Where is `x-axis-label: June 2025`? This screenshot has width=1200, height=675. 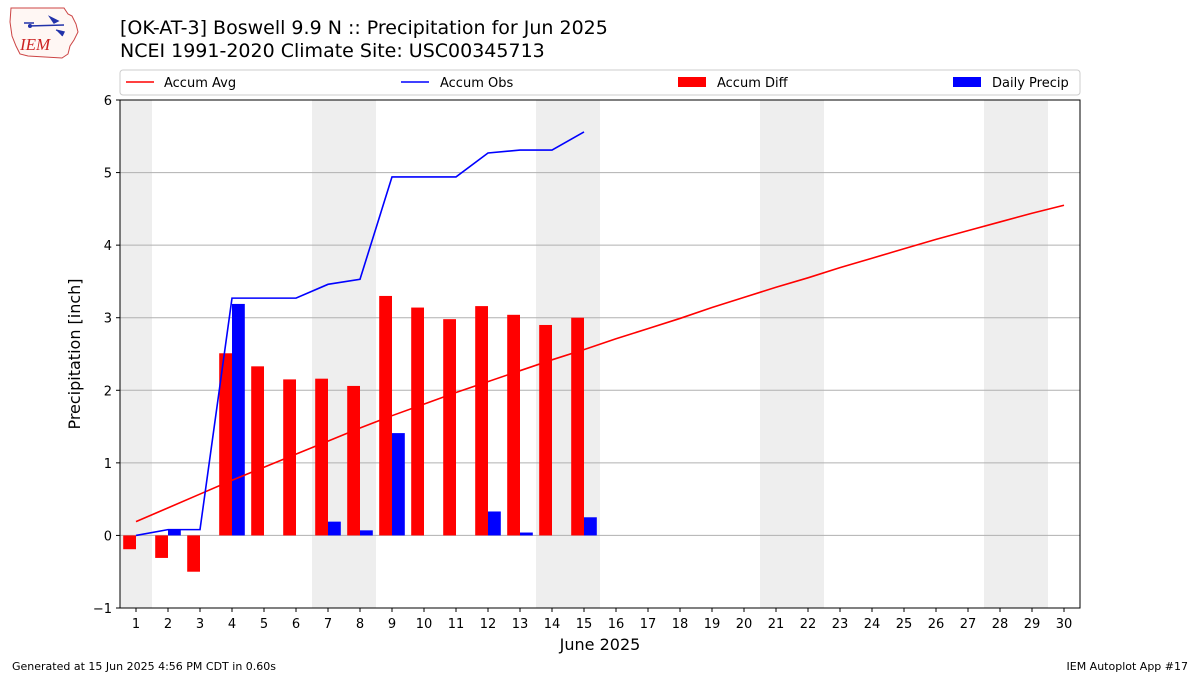 x-axis-label: June 2025 is located at coordinates (600, 644).